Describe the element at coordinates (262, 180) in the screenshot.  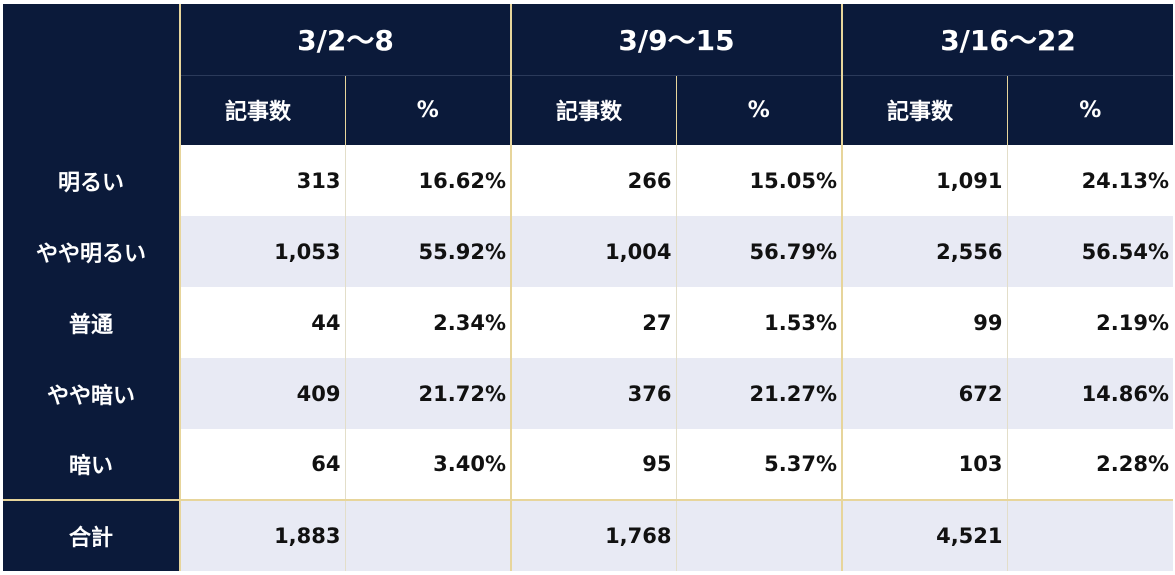
I see `count-cell: 313` at that location.